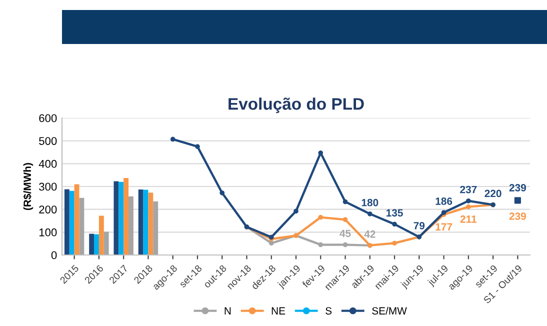  What do you see at coordinates (517, 188) in the screenshot?
I see `data-label: 239` at bounding box center [517, 188].